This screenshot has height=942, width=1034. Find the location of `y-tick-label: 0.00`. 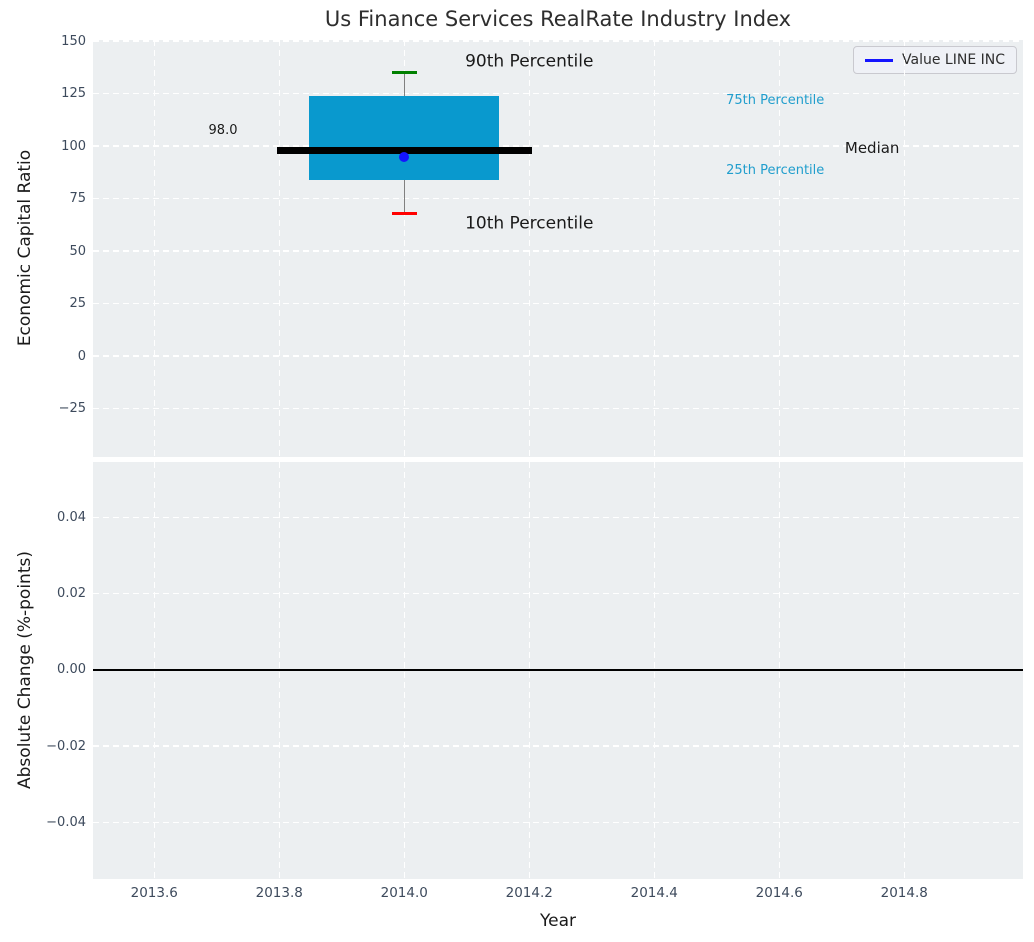

y-tick-label: 0.00 is located at coordinates (71, 670).